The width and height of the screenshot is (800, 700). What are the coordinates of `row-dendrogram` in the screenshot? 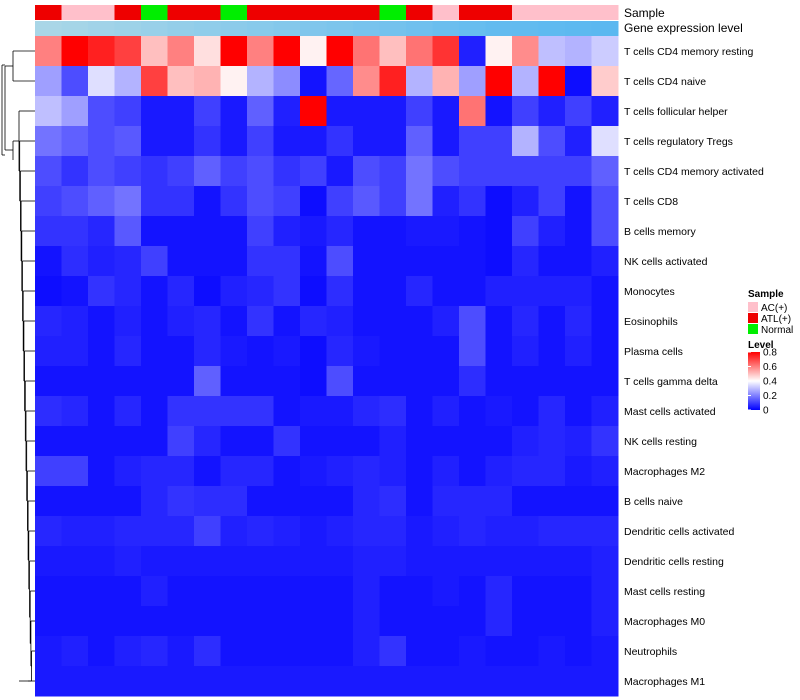 It's located at (18, 366).